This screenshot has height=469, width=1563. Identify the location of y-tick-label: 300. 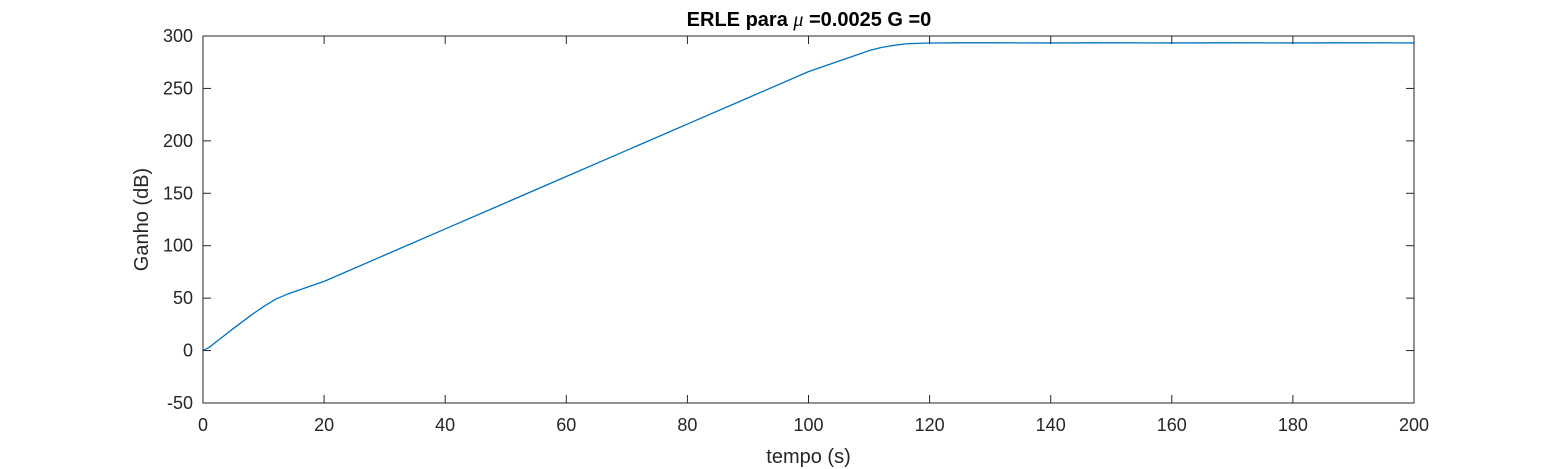
(178, 36).